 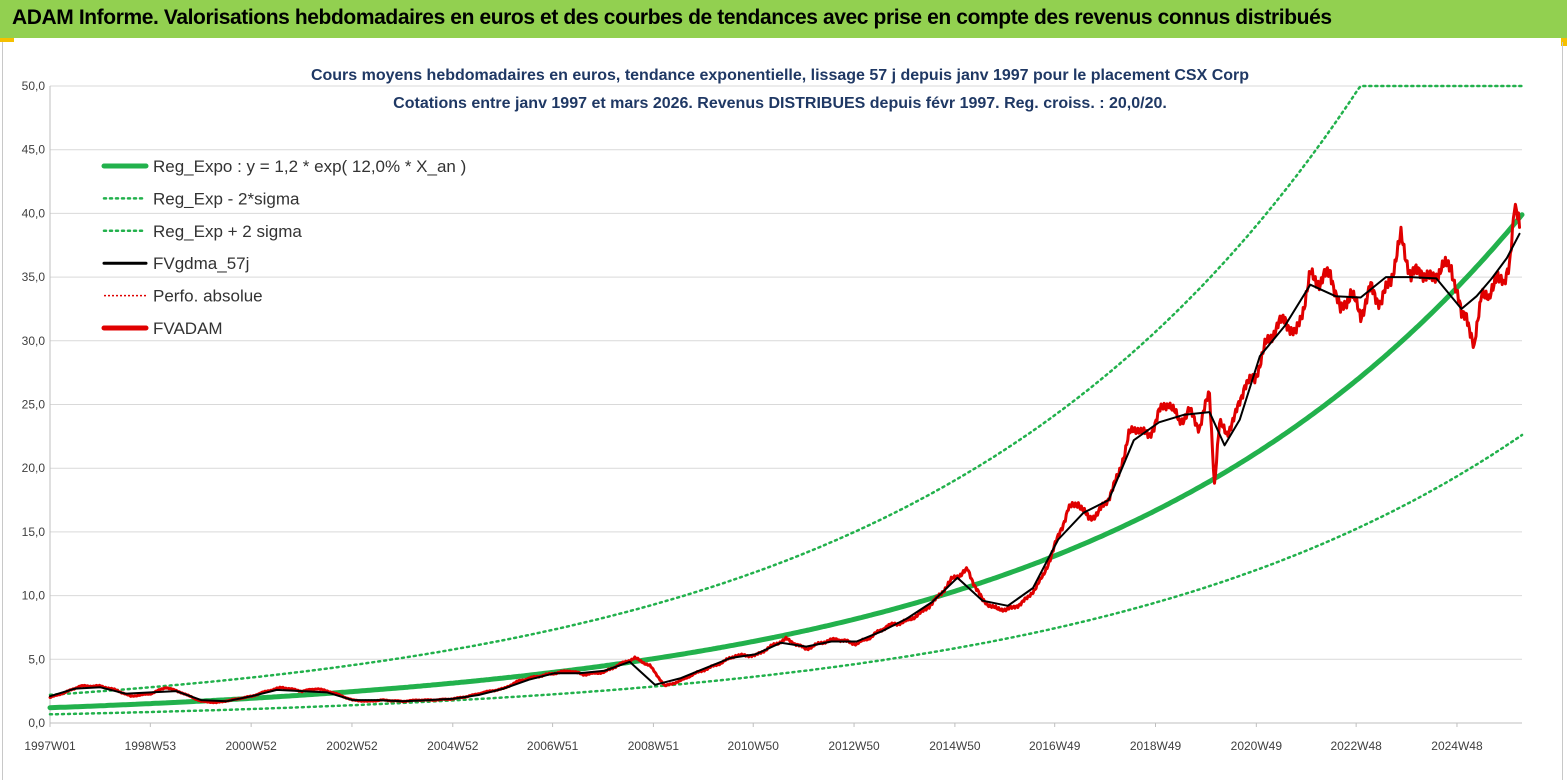 What do you see at coordinates (50, 746) in the screenshot?
I see `x-tick-label: 1997W01` at bounding box center [50, 746].